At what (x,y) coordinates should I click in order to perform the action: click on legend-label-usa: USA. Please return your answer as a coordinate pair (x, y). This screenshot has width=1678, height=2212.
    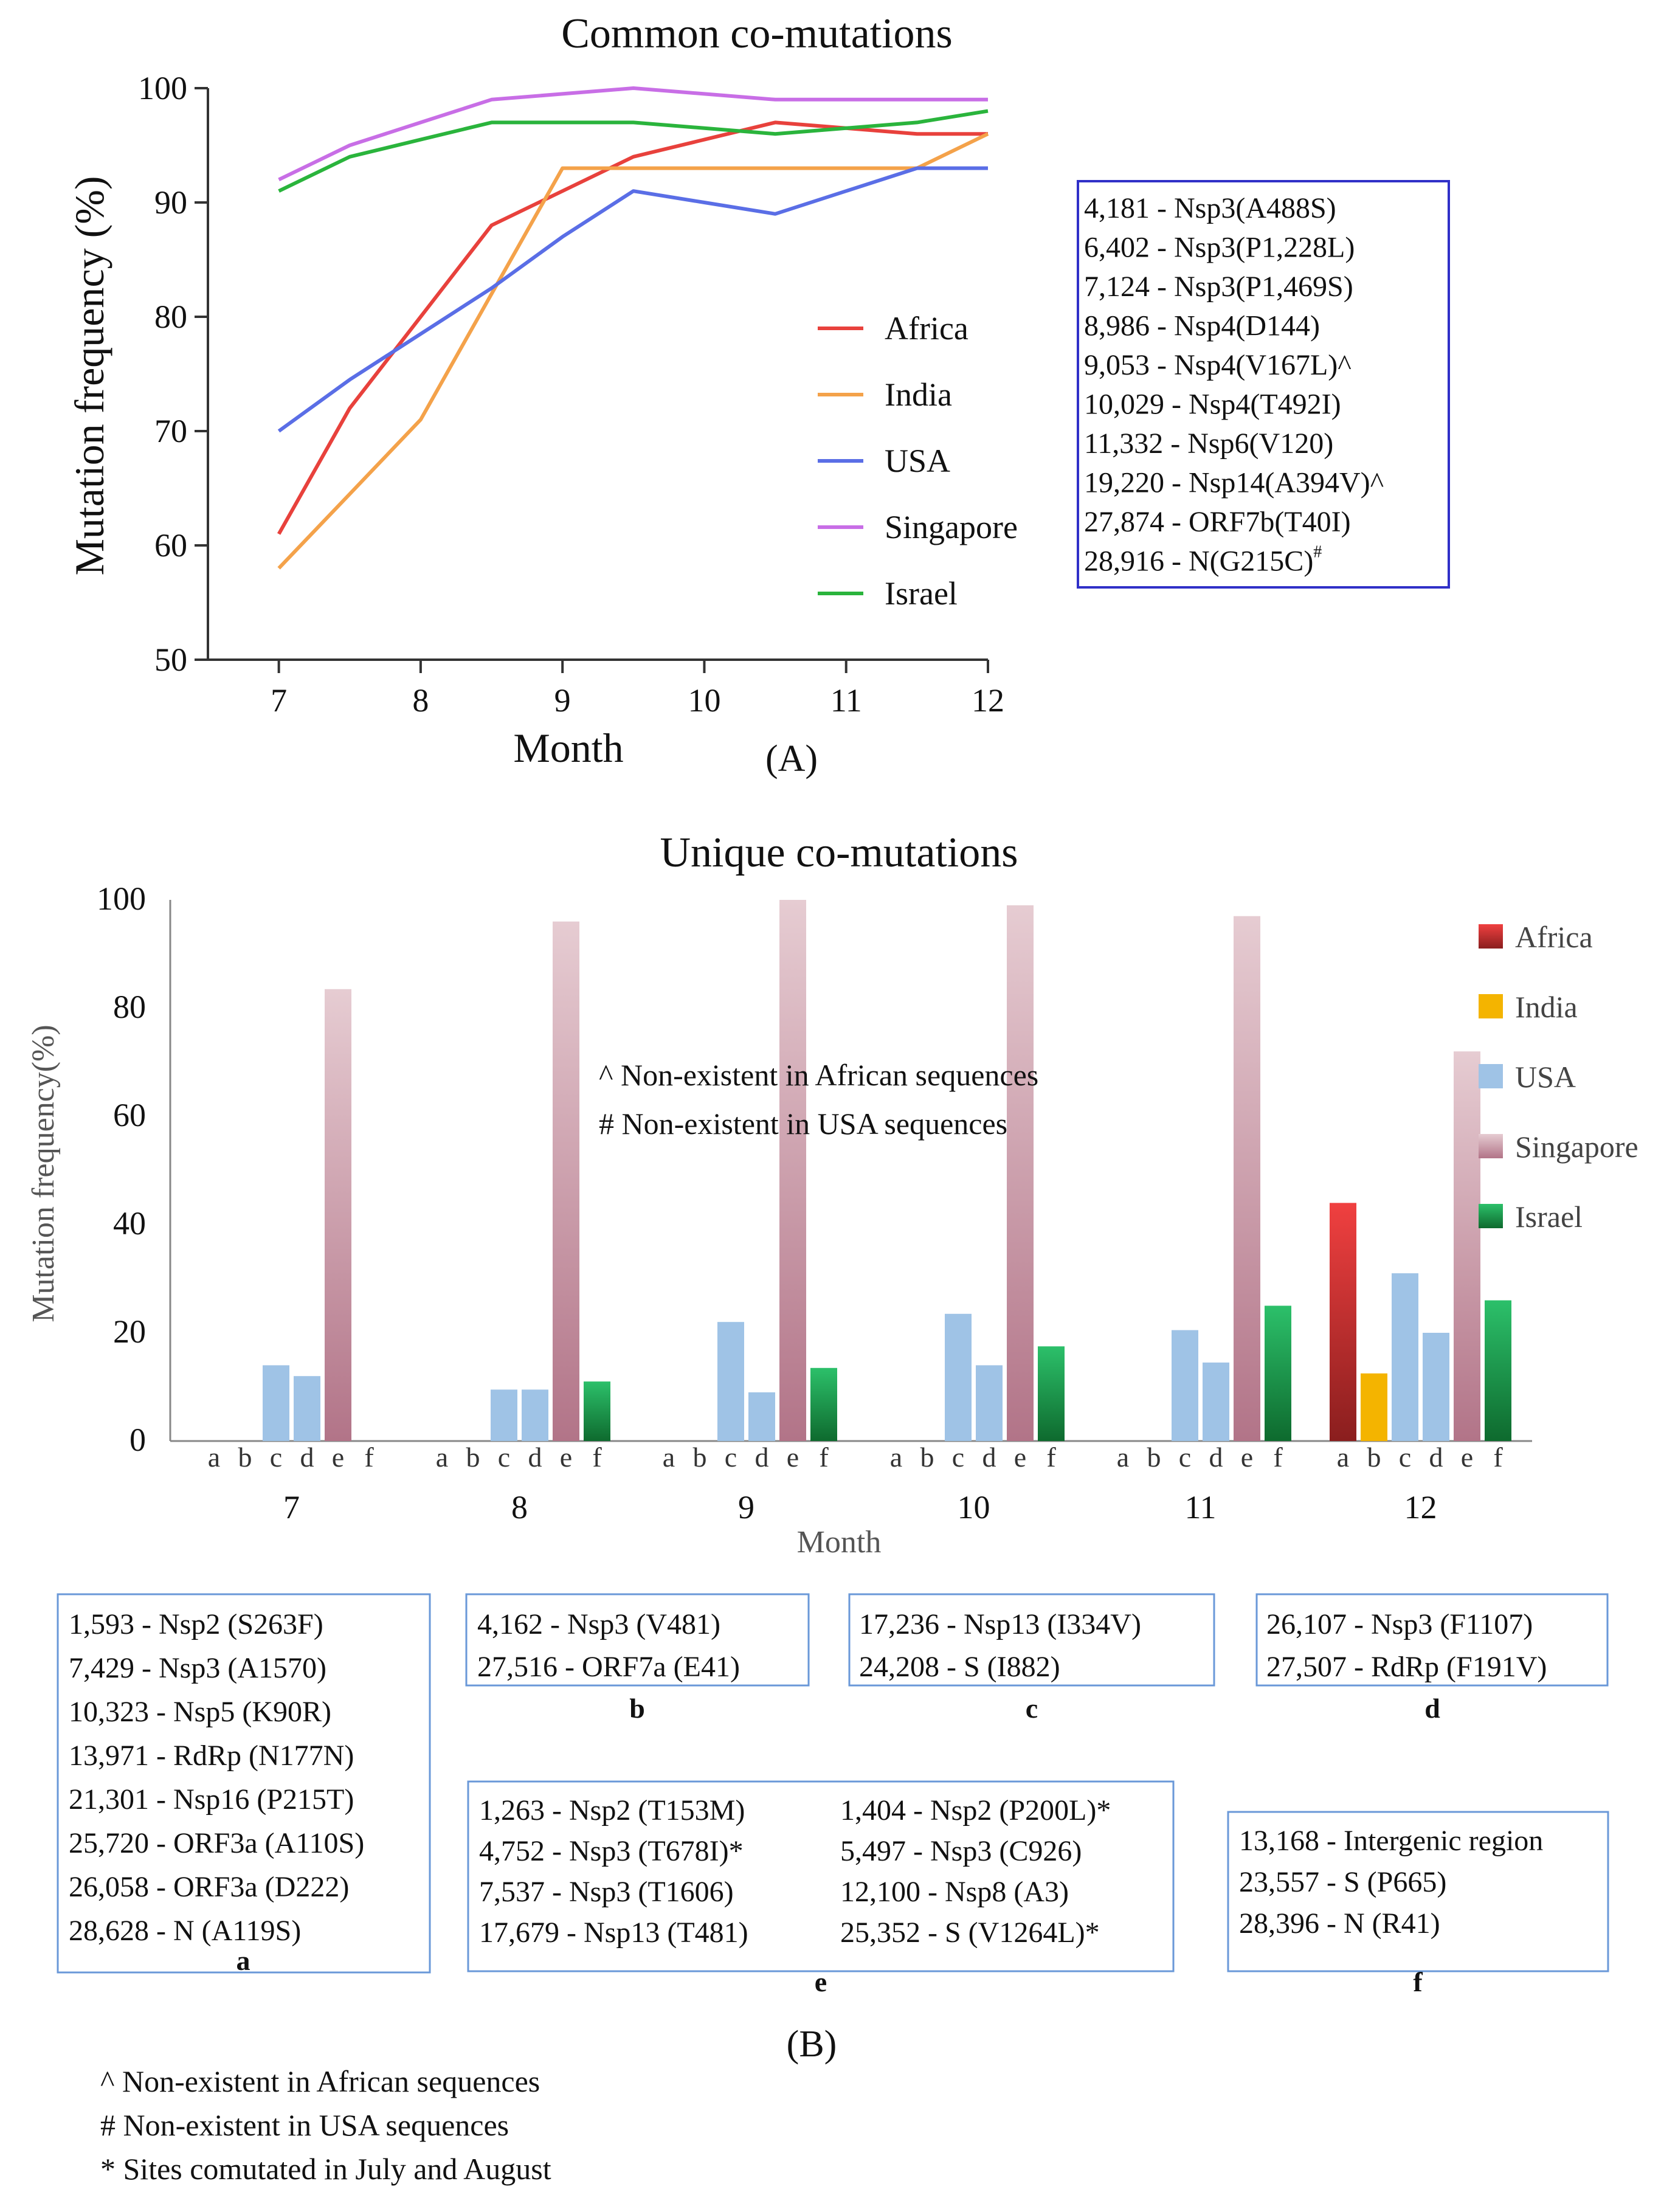
    Looking at the image, I should click on (917, 461).